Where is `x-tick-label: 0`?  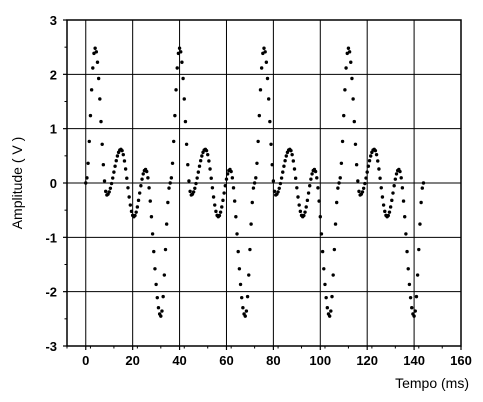 x-tick-label: 0 is located at coordinates (85, 360).